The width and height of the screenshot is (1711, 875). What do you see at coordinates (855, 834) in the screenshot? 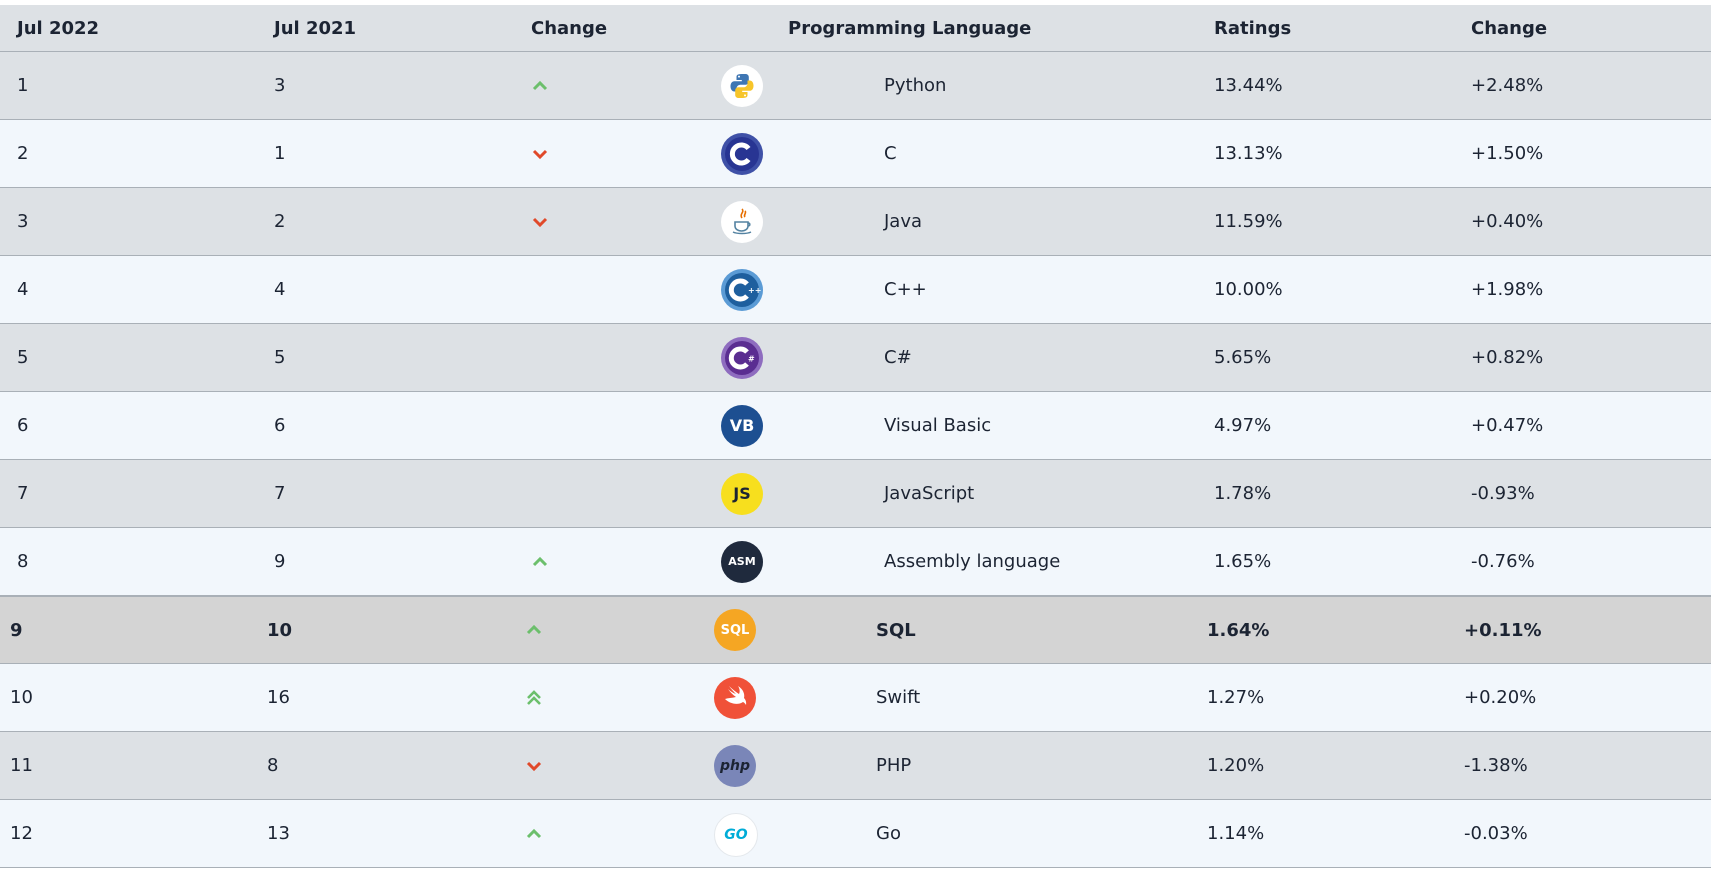
I see `table-row: 12 13 GO Go 1.14% -0.03%` at bounding box center [855, 834].